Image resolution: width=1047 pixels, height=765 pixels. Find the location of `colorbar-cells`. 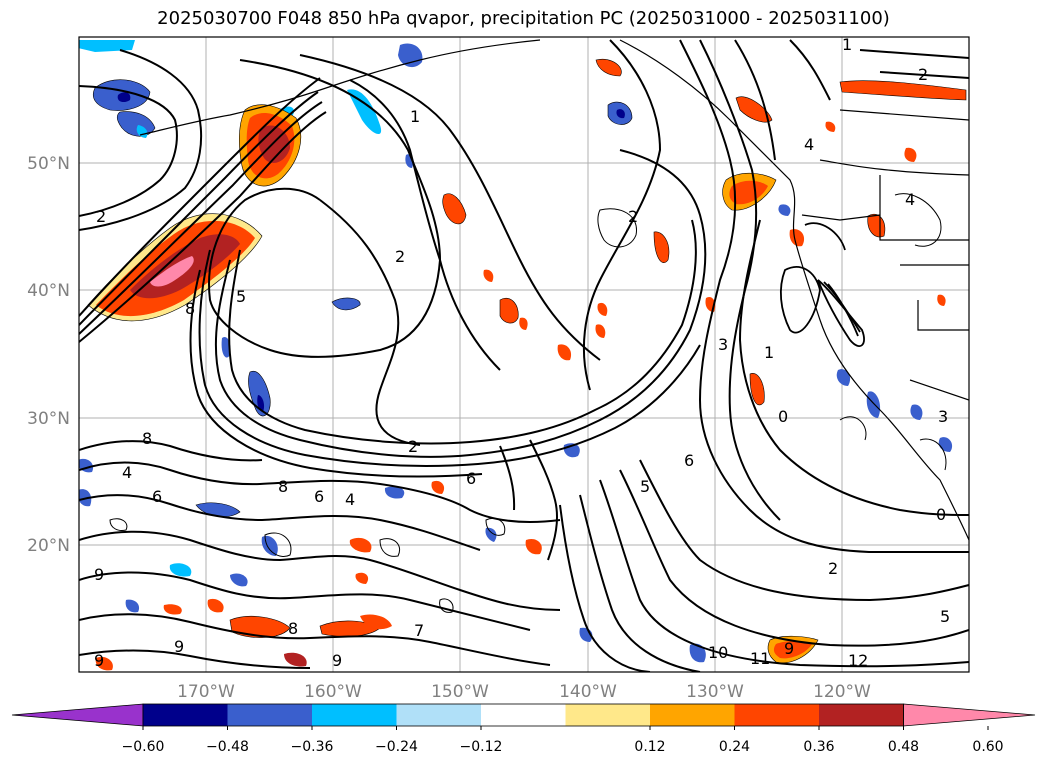

colorbar-cells is located at coordinates (523, 715).